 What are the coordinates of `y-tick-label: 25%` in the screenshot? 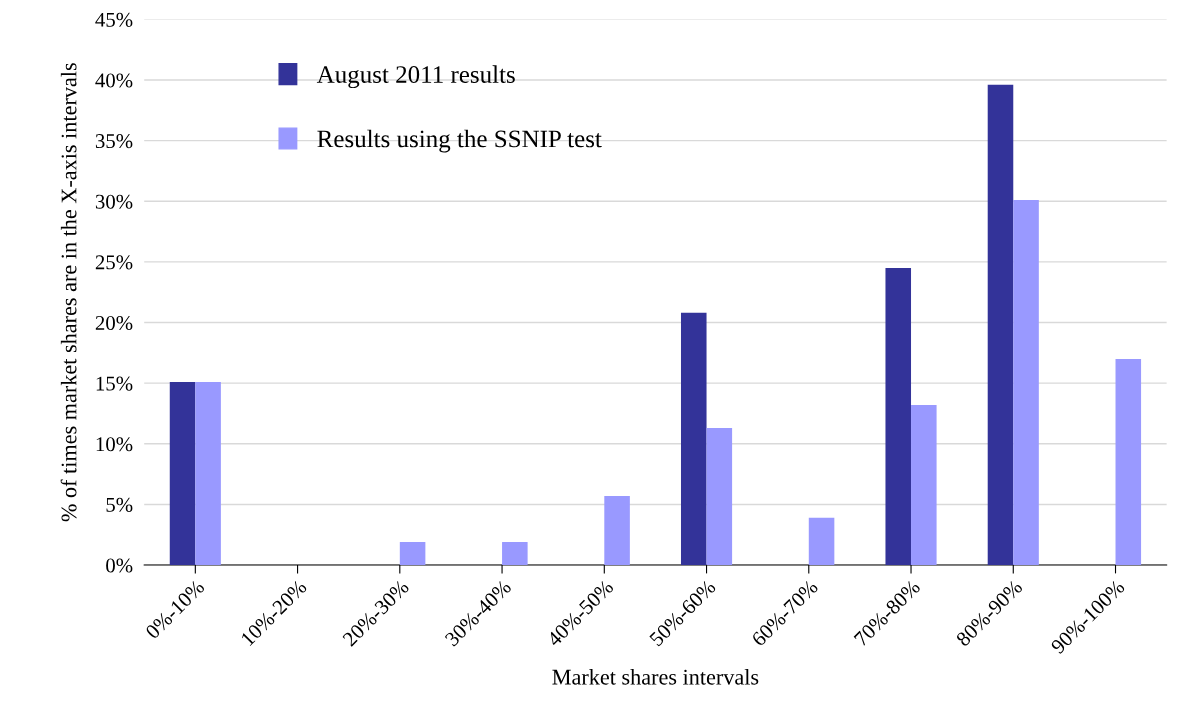 It's located at (114, 262).